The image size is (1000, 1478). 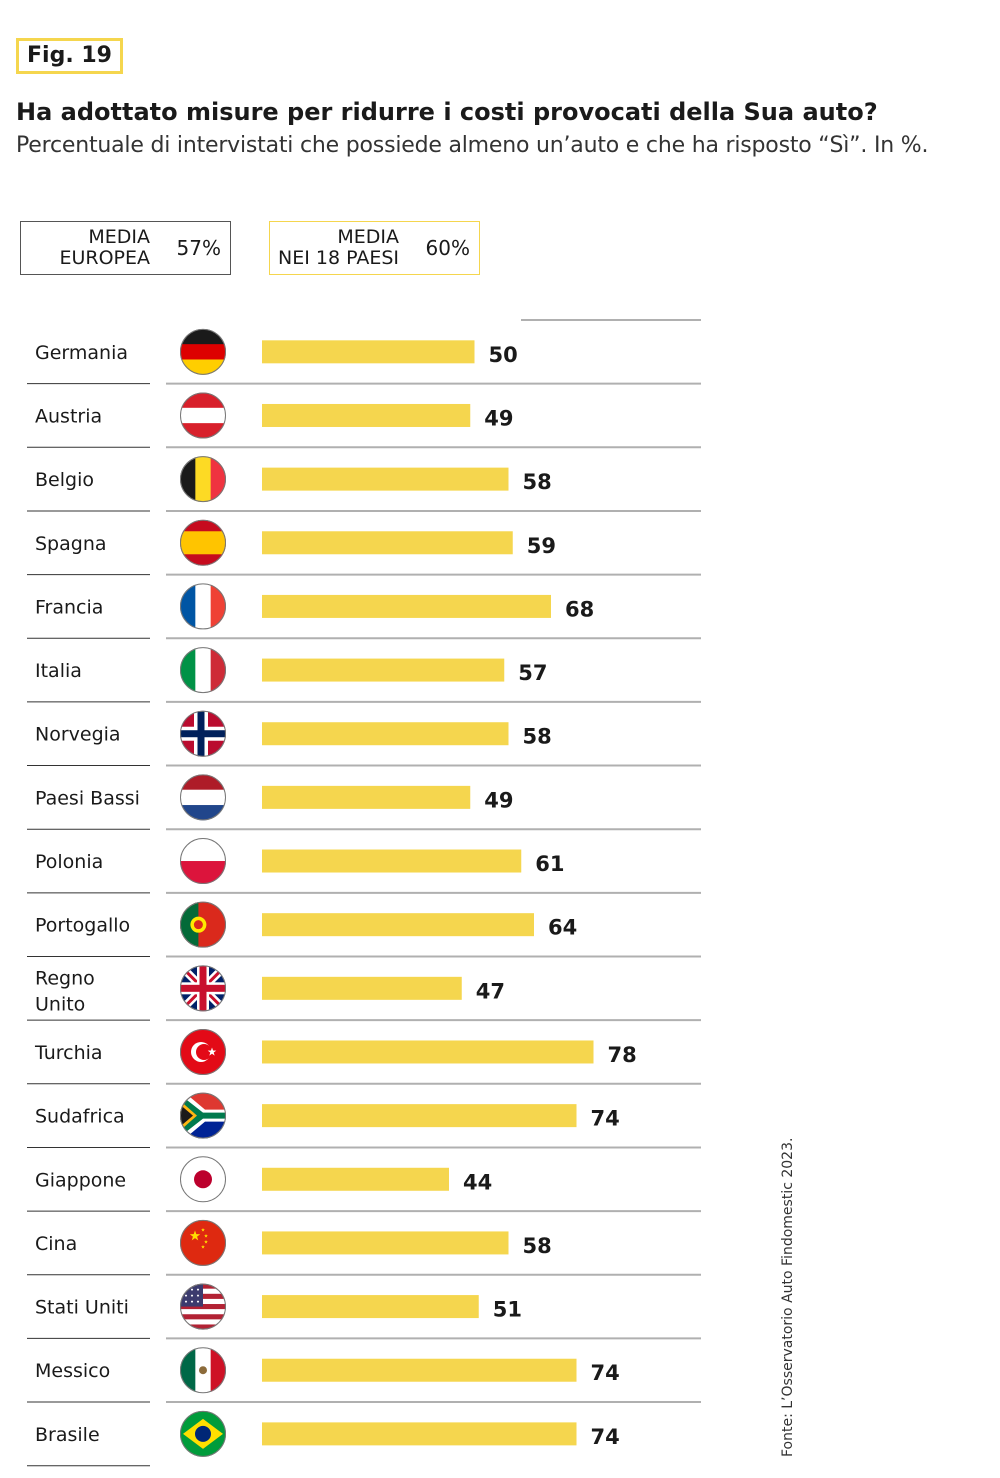 I want to click on value-label: 78, so click(x=622, y=1055).